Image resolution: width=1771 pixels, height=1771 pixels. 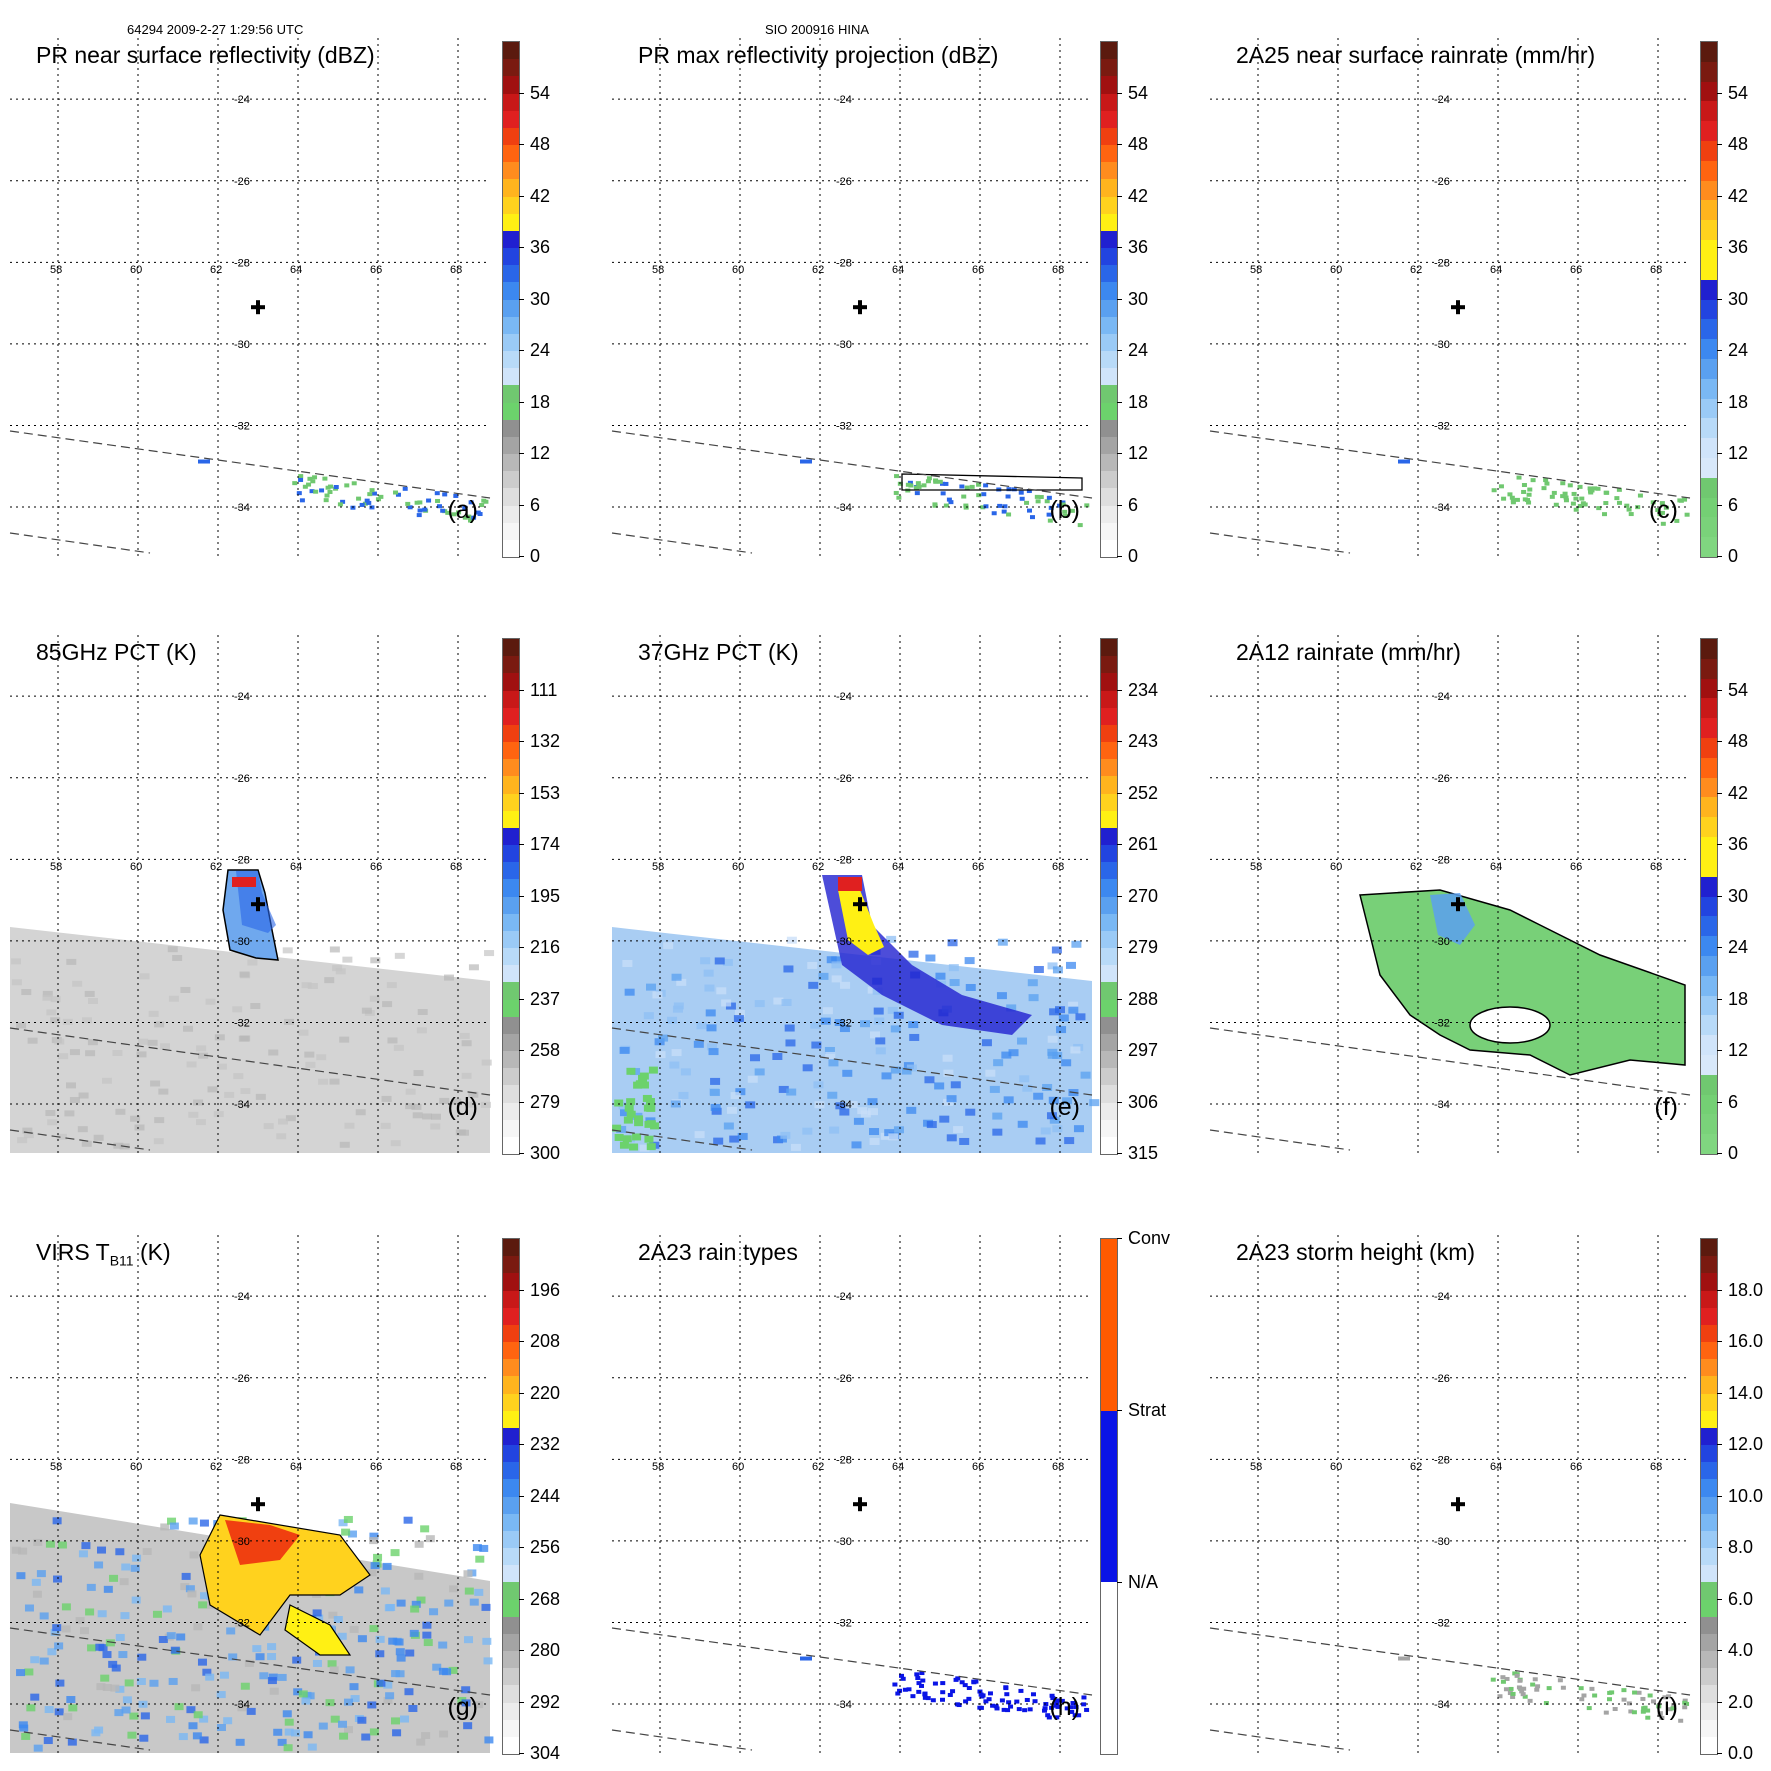 What do you see at coordinates (242, 100) in the screenshot?
I see `lat-tick-label: -24` at bounding box center [242, 100].